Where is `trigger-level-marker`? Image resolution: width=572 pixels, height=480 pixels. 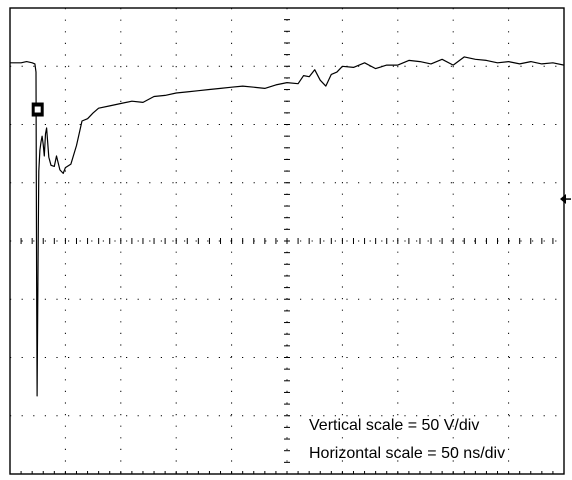 trigger-level-marker is located at coordinates (563, 199).